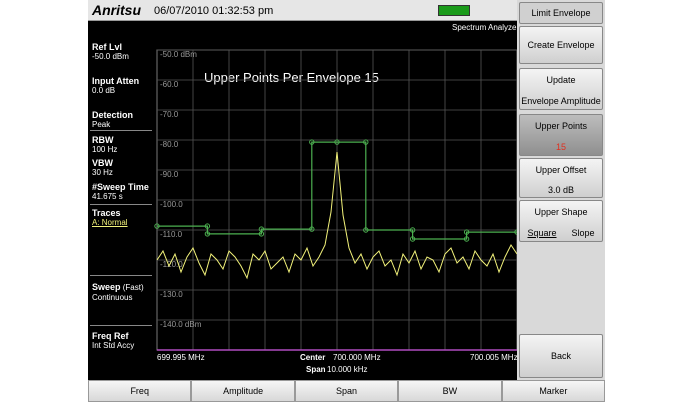 Image resolution: width=689 pixels, height=402 pixels. What do you see at coordinates (561, 170) in the screenshot?
I see `label: Upper Offset` at bounding box center [561, 170].